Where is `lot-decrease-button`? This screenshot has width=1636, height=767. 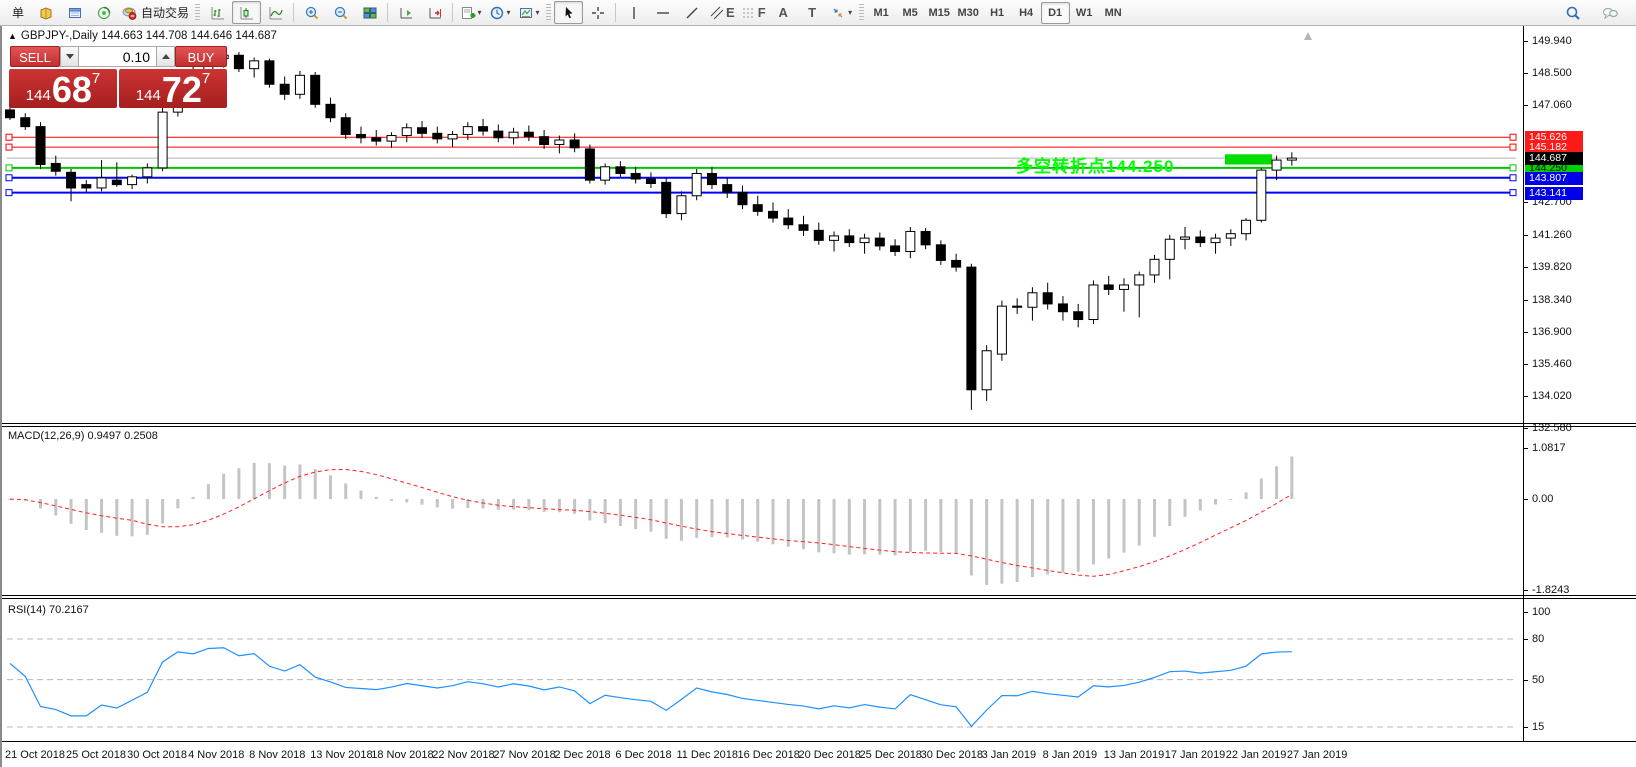 lot-decrease-button is located at coordinates (69, 56).